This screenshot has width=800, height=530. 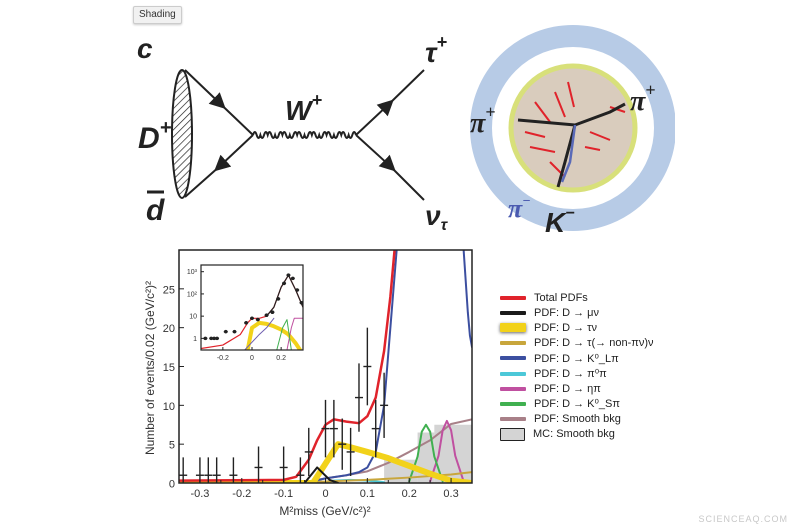 What do you see at coordinates (467, 299) in the screenshot?
I see `series-line-klpi_right` at bounding box center [467, 299].